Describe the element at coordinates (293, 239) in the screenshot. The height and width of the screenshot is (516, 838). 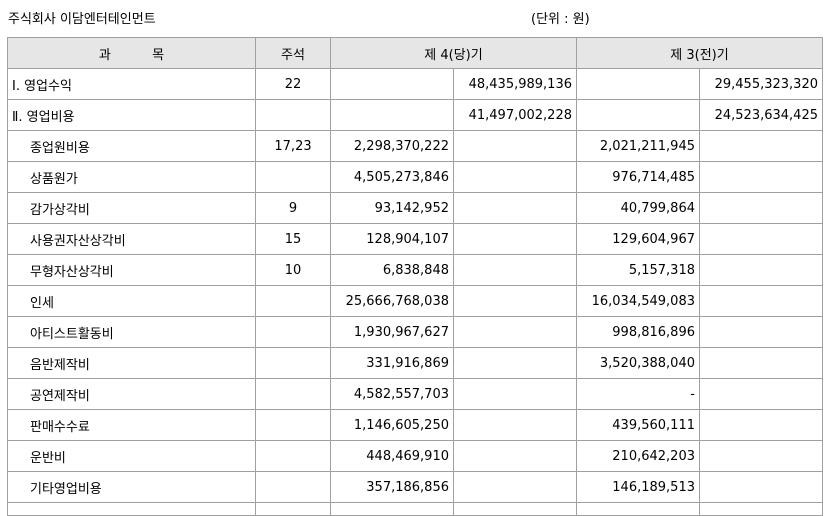
I see `row-note: 15` at that location.